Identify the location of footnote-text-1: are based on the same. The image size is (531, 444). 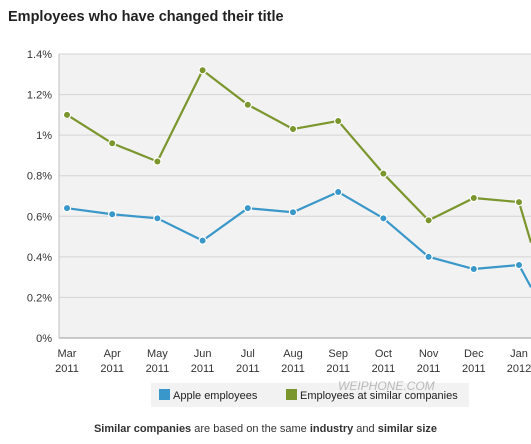
(250, 429).